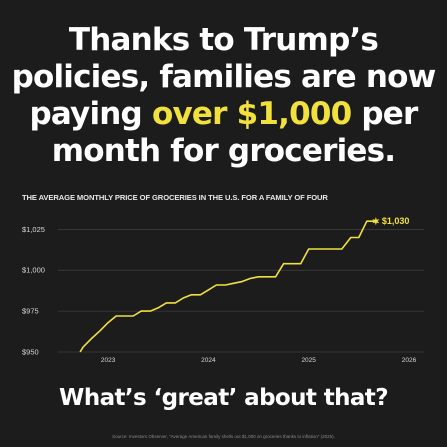  What do you see at coordinates (108, 360) in the screenshot?
I see `x-tick-label: 2023` at bounding box center [108, 360].